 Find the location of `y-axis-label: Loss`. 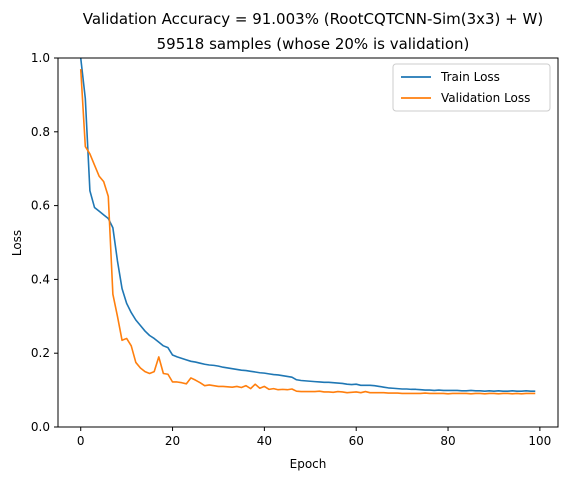

y-axis-label: Loss is located at coordinates (17, 243).